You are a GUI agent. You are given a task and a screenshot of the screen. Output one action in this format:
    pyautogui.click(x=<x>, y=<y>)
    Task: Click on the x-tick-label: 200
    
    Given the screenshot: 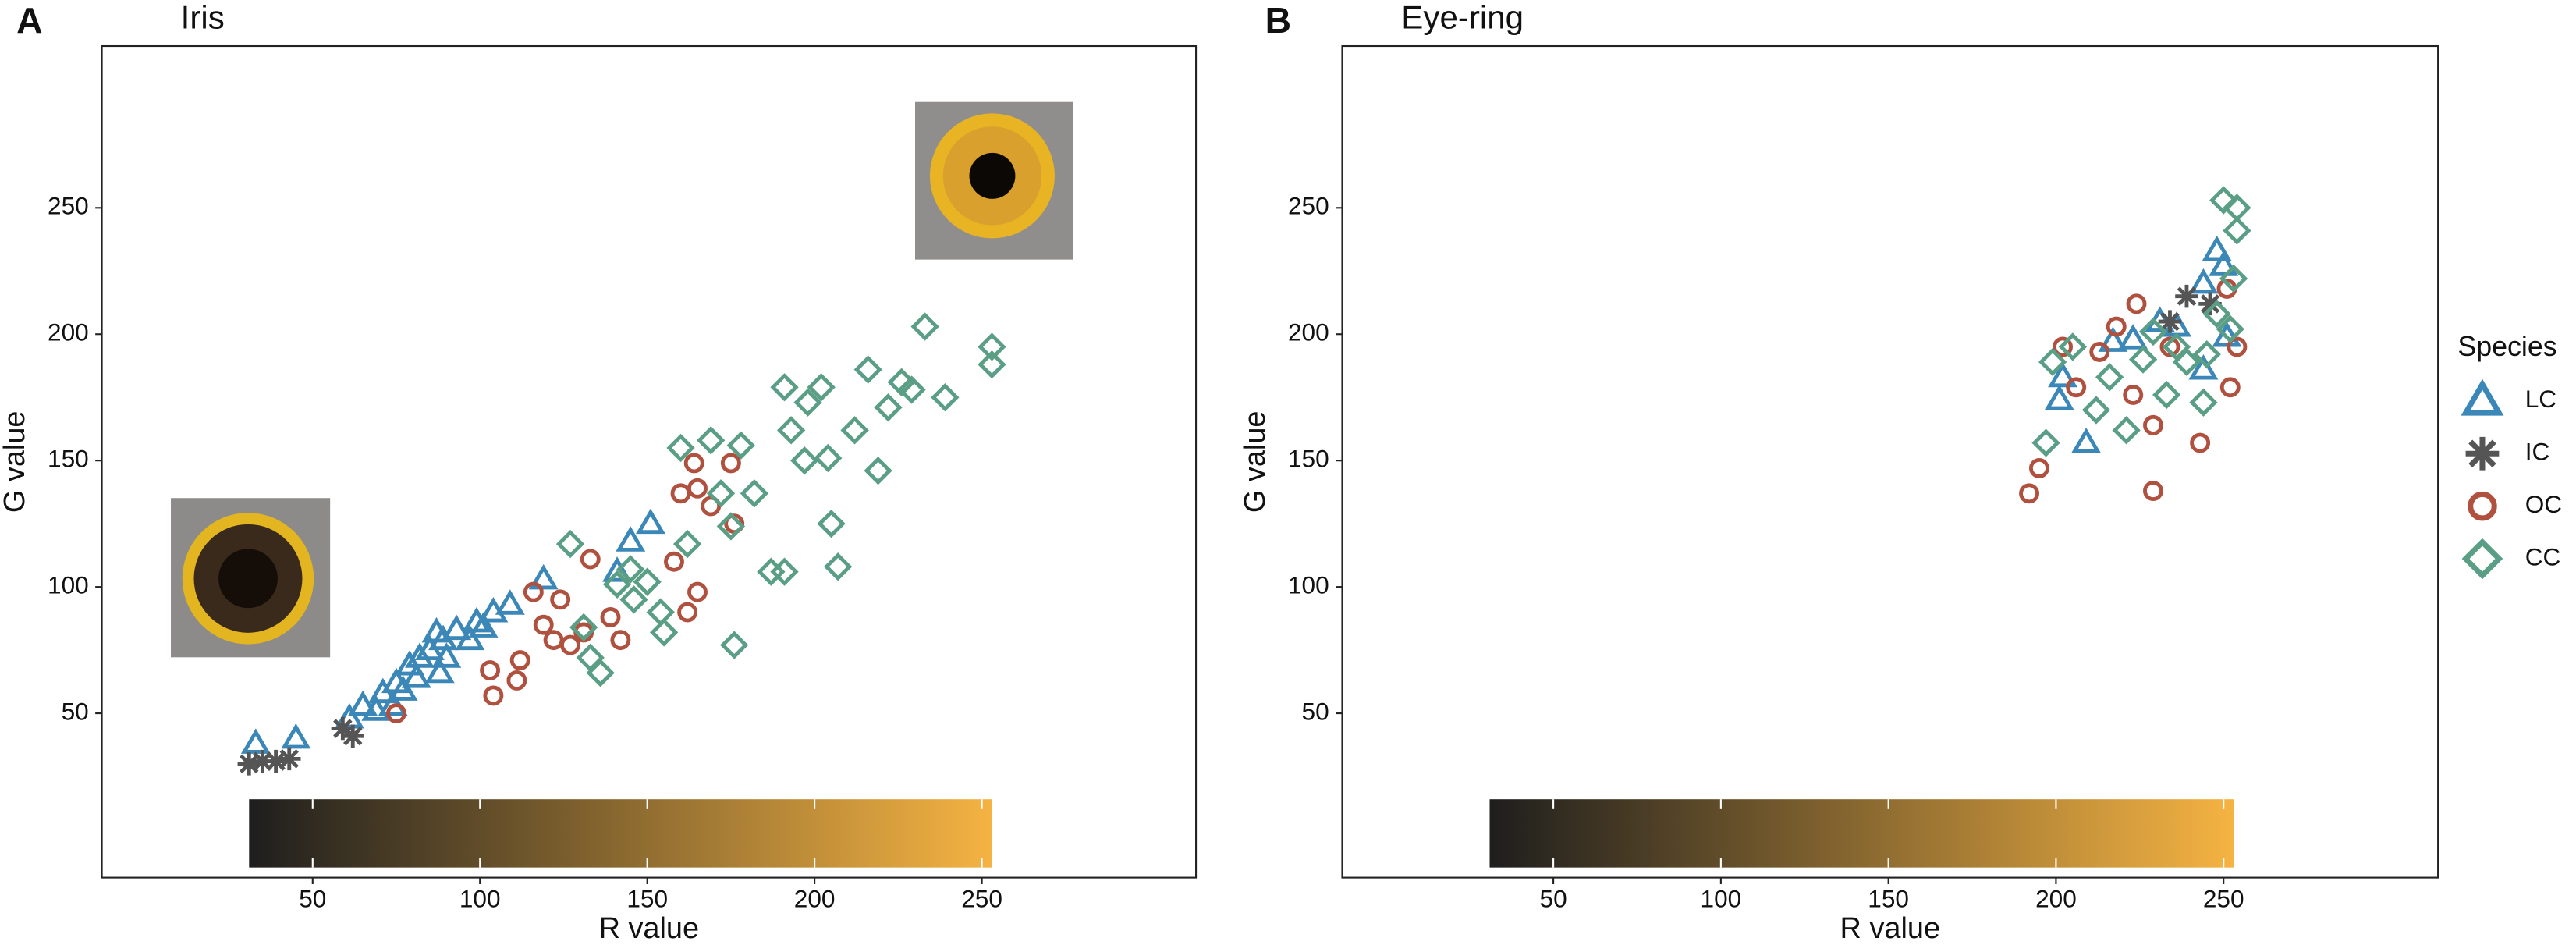 What is the action you would take?
    pyautogui.click(x=2056, y=898)
    